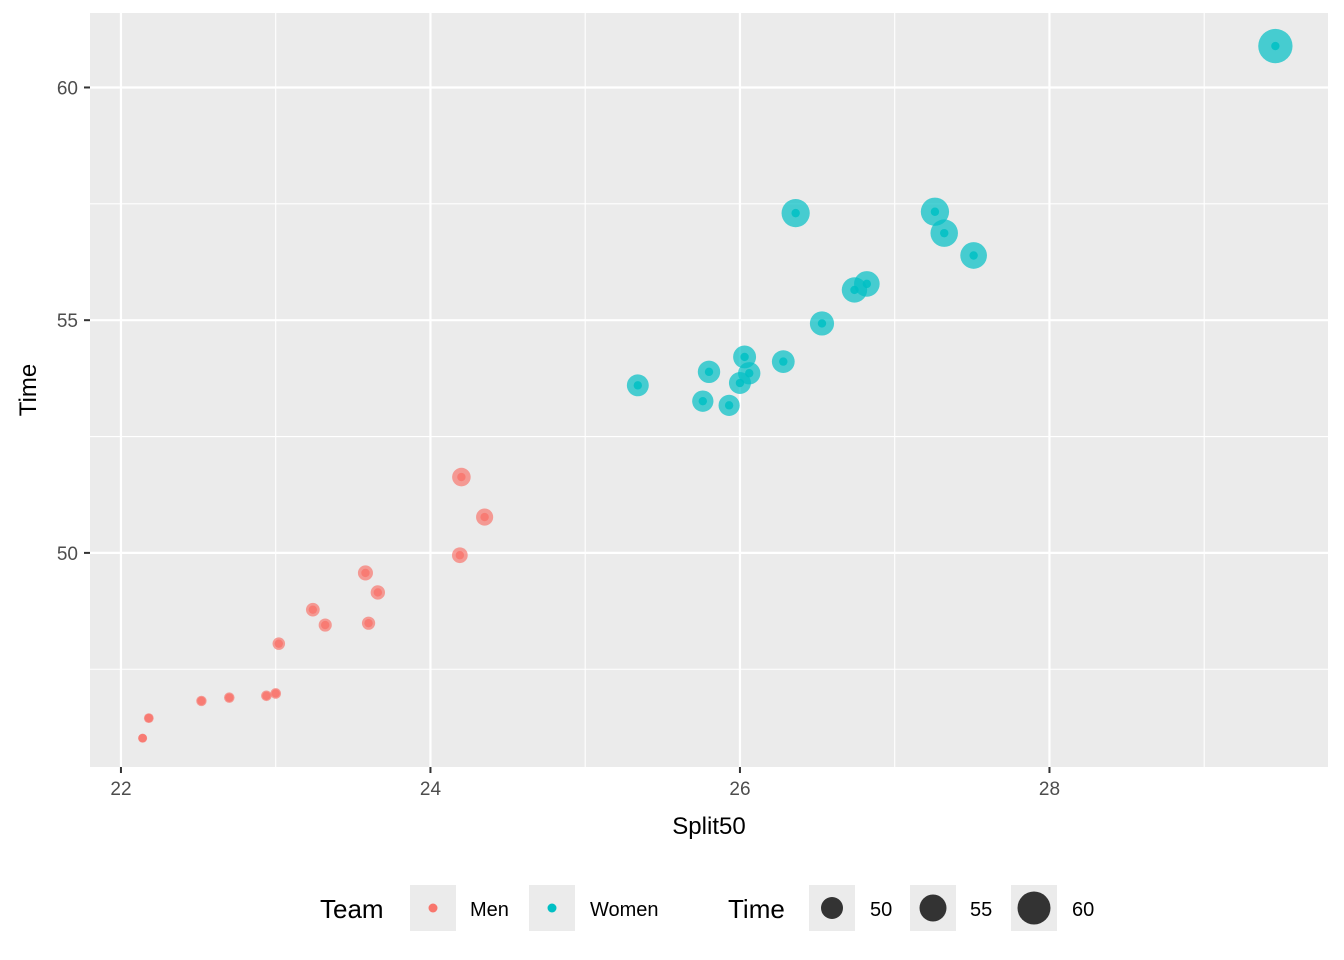 The image size is (1344, 960). I want to click on y-axis: 50 55 60, so click(73, 321).